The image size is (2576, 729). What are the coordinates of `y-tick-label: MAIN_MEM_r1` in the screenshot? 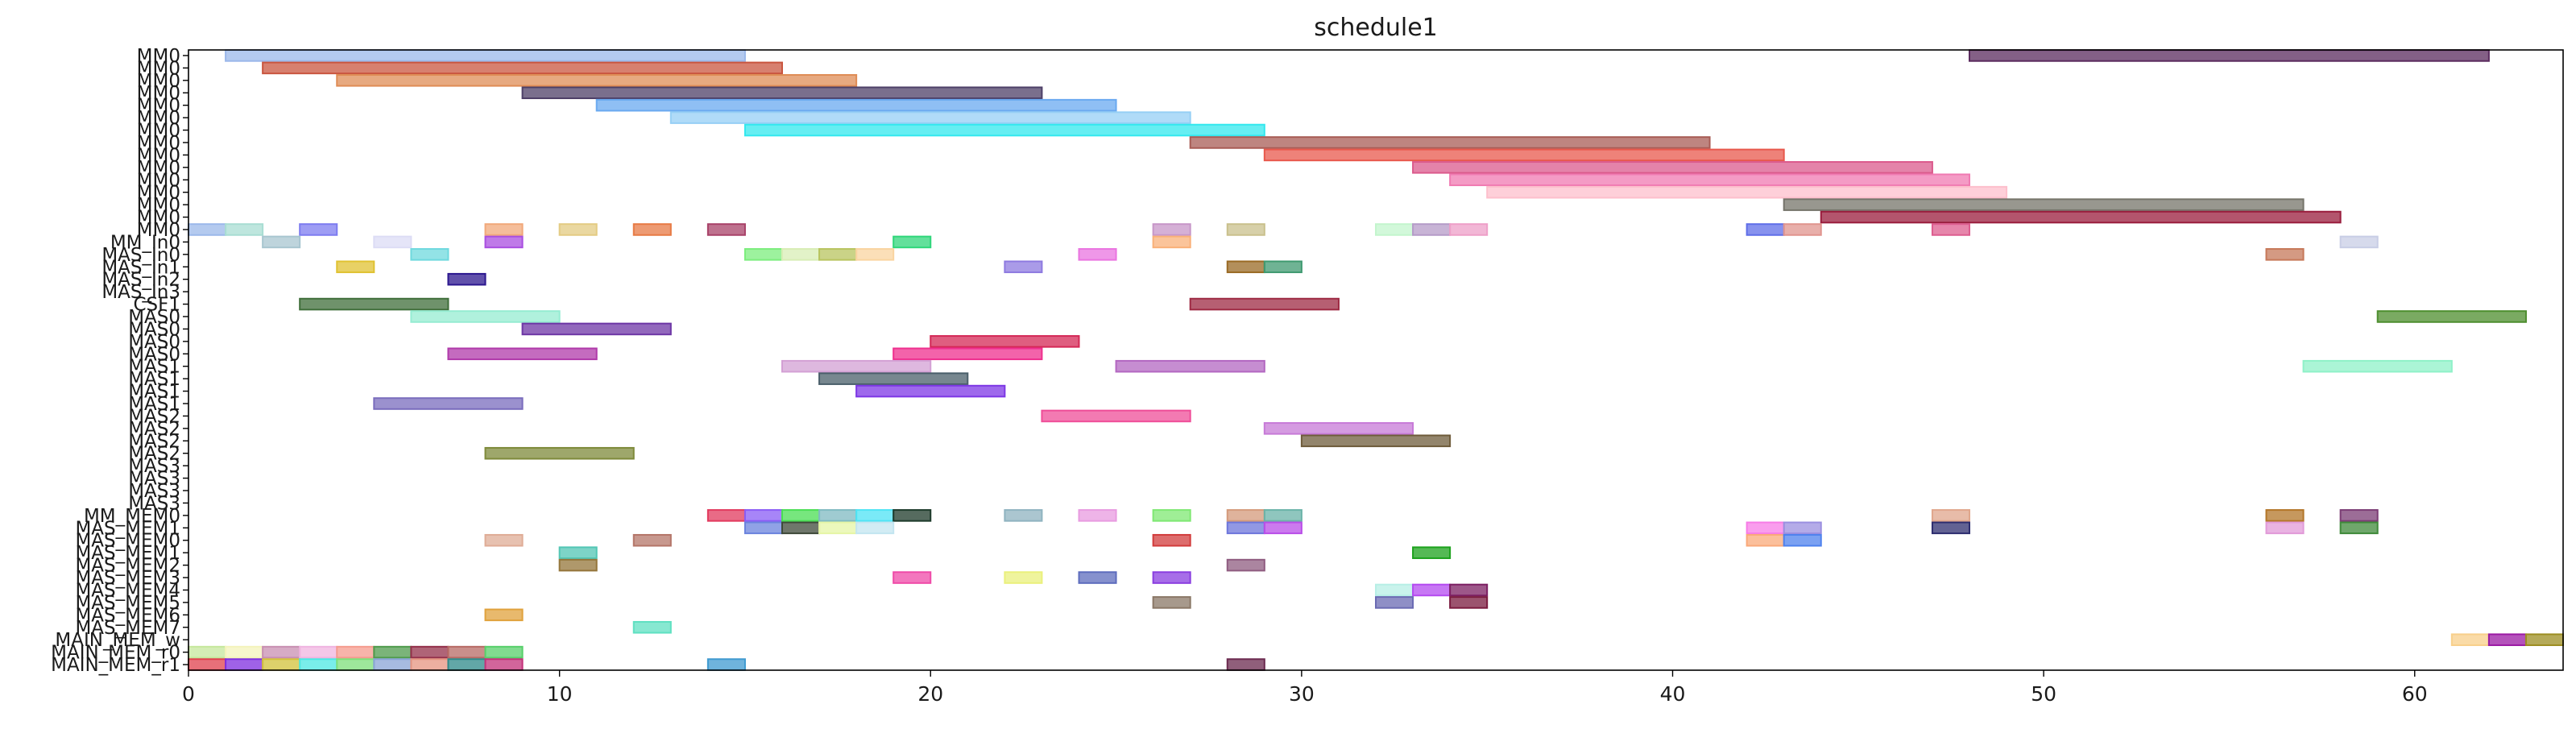 It's located at (115, 665).